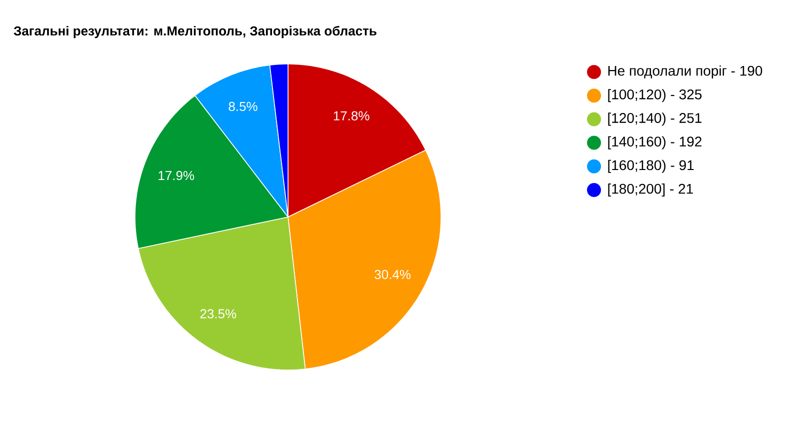 Image resolution: width=797 pixels, height=431 pixels. Describe the element at coordinates (392, 275) in the screenshot. I see `data-label: 30.4%` at that location.